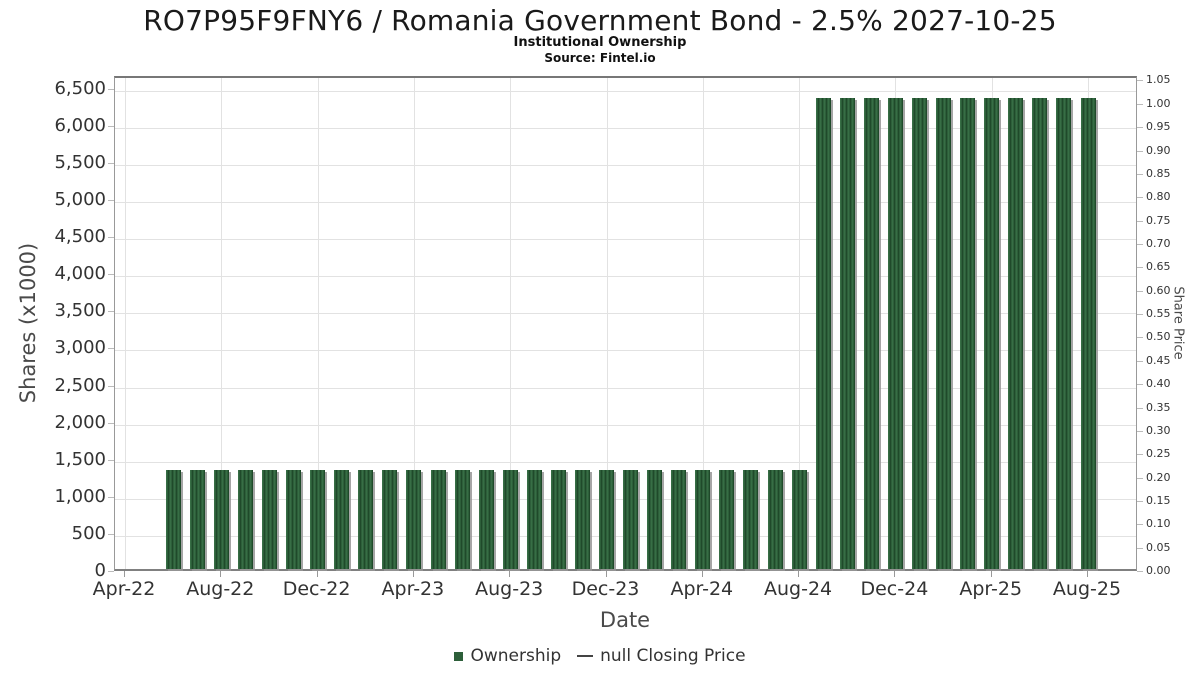 The height and width of the screenshot is (675, 1200). What do you see at coordinates (507, 656) in the screenshot?
I see `legend-item-ownership: Ownership` at bounding box center [507, 656].